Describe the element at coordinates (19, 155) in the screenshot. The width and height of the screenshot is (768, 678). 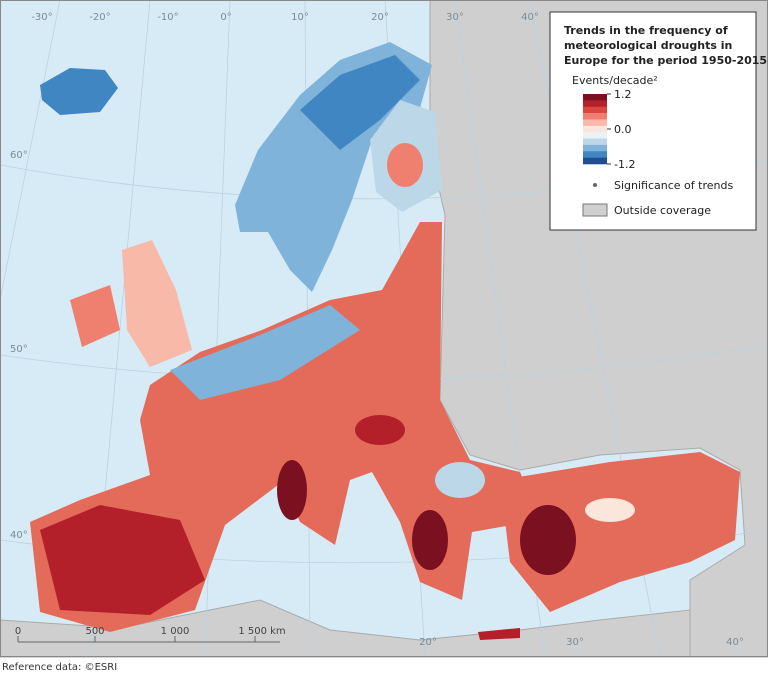
I see `graticule-label: 60°` at that location.